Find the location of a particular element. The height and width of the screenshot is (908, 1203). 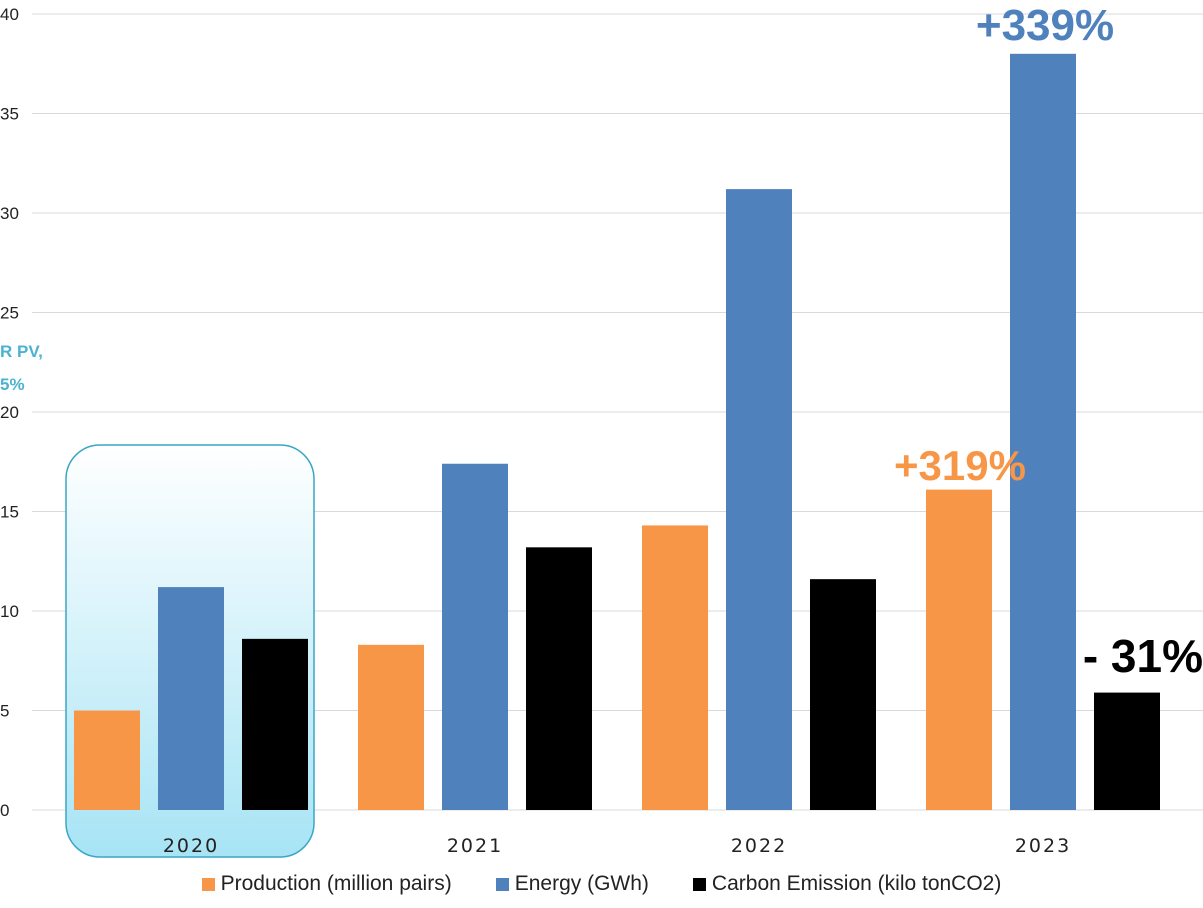

legend-label-energy: Energy (GWh) is located at coordinates (581, 883).